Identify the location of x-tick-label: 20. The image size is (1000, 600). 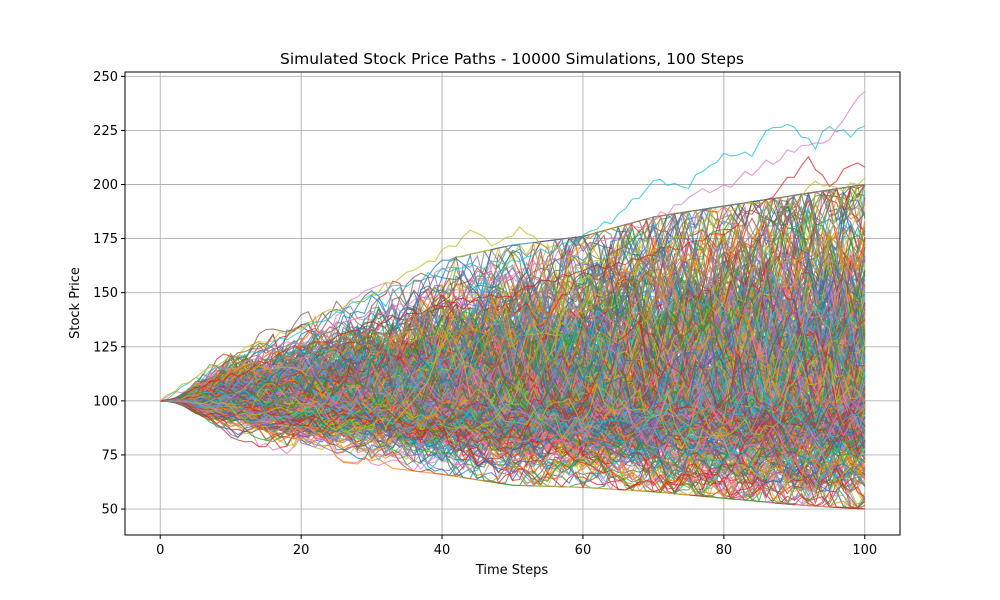
(301, 550).